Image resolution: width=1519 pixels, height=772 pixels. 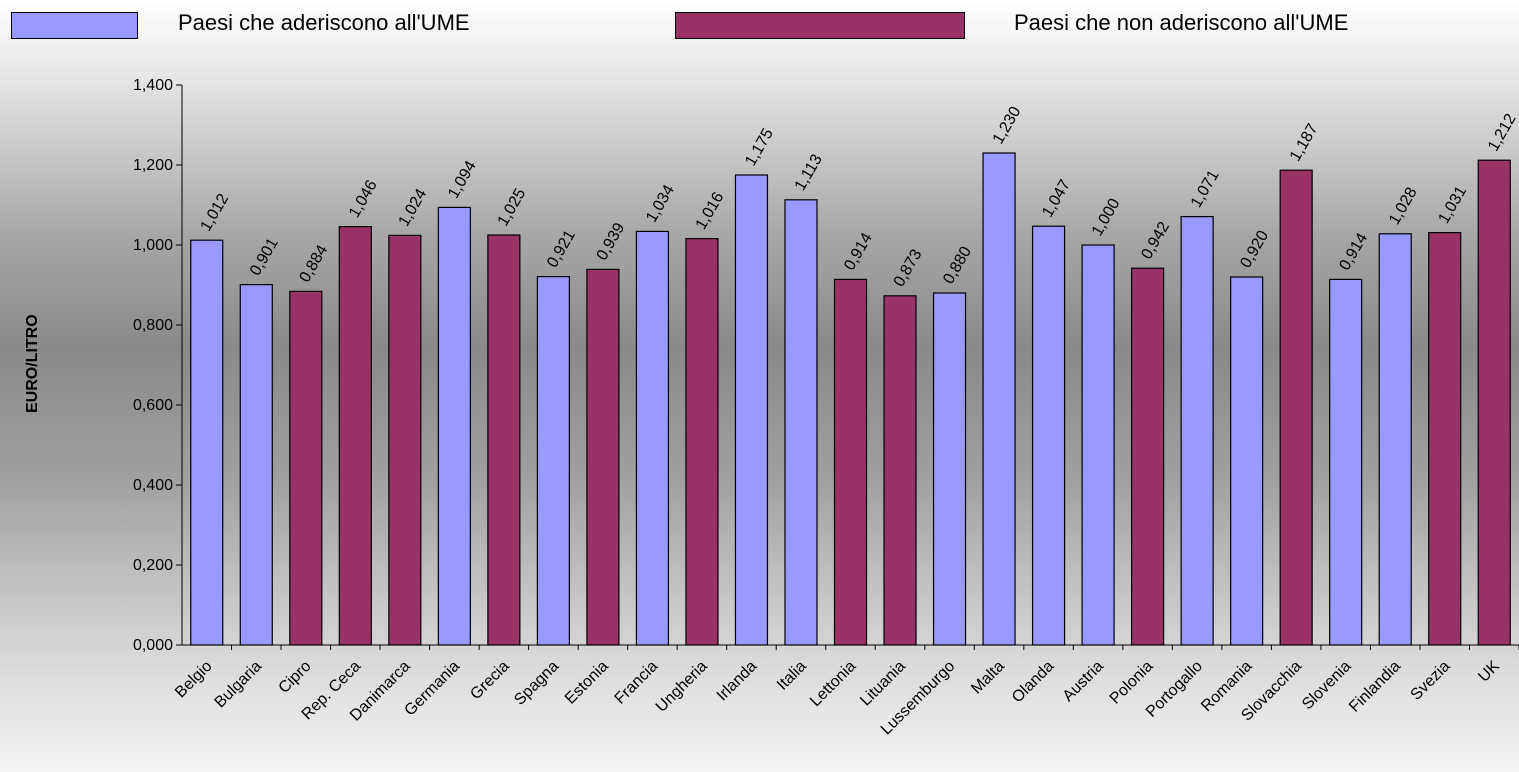 I want to click on data-label: 1,071, so click(x=1205, y=188).